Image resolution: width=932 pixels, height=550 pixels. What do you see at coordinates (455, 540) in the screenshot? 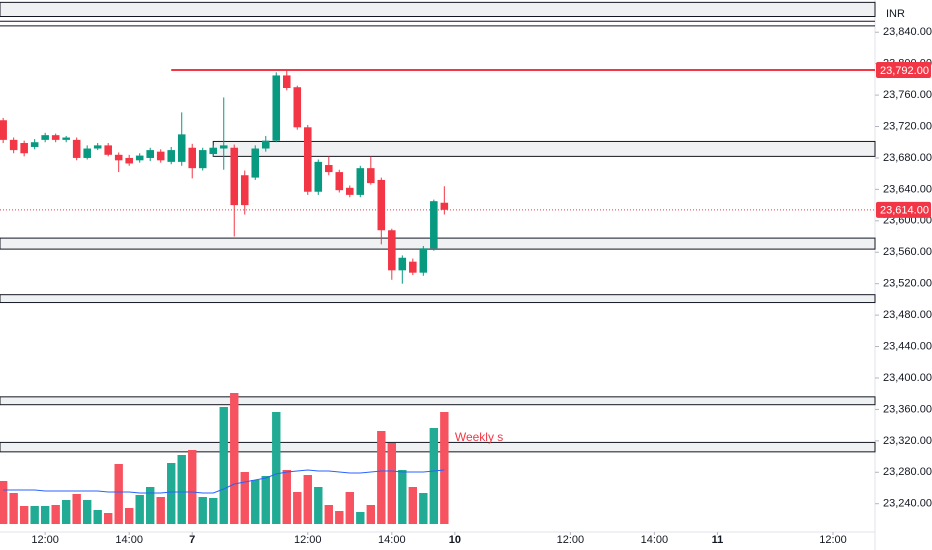
I see `x-tick-label: 10` at bounding box center [455, 540].